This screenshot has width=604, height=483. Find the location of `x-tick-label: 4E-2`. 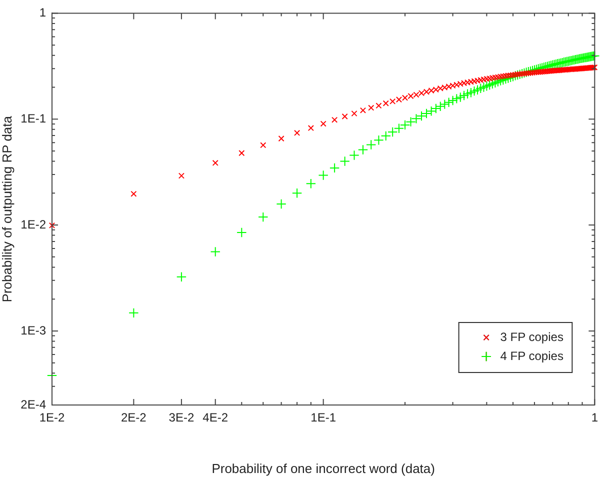

x-tick-label: 4E-2 is located at coordinates (215, 417).